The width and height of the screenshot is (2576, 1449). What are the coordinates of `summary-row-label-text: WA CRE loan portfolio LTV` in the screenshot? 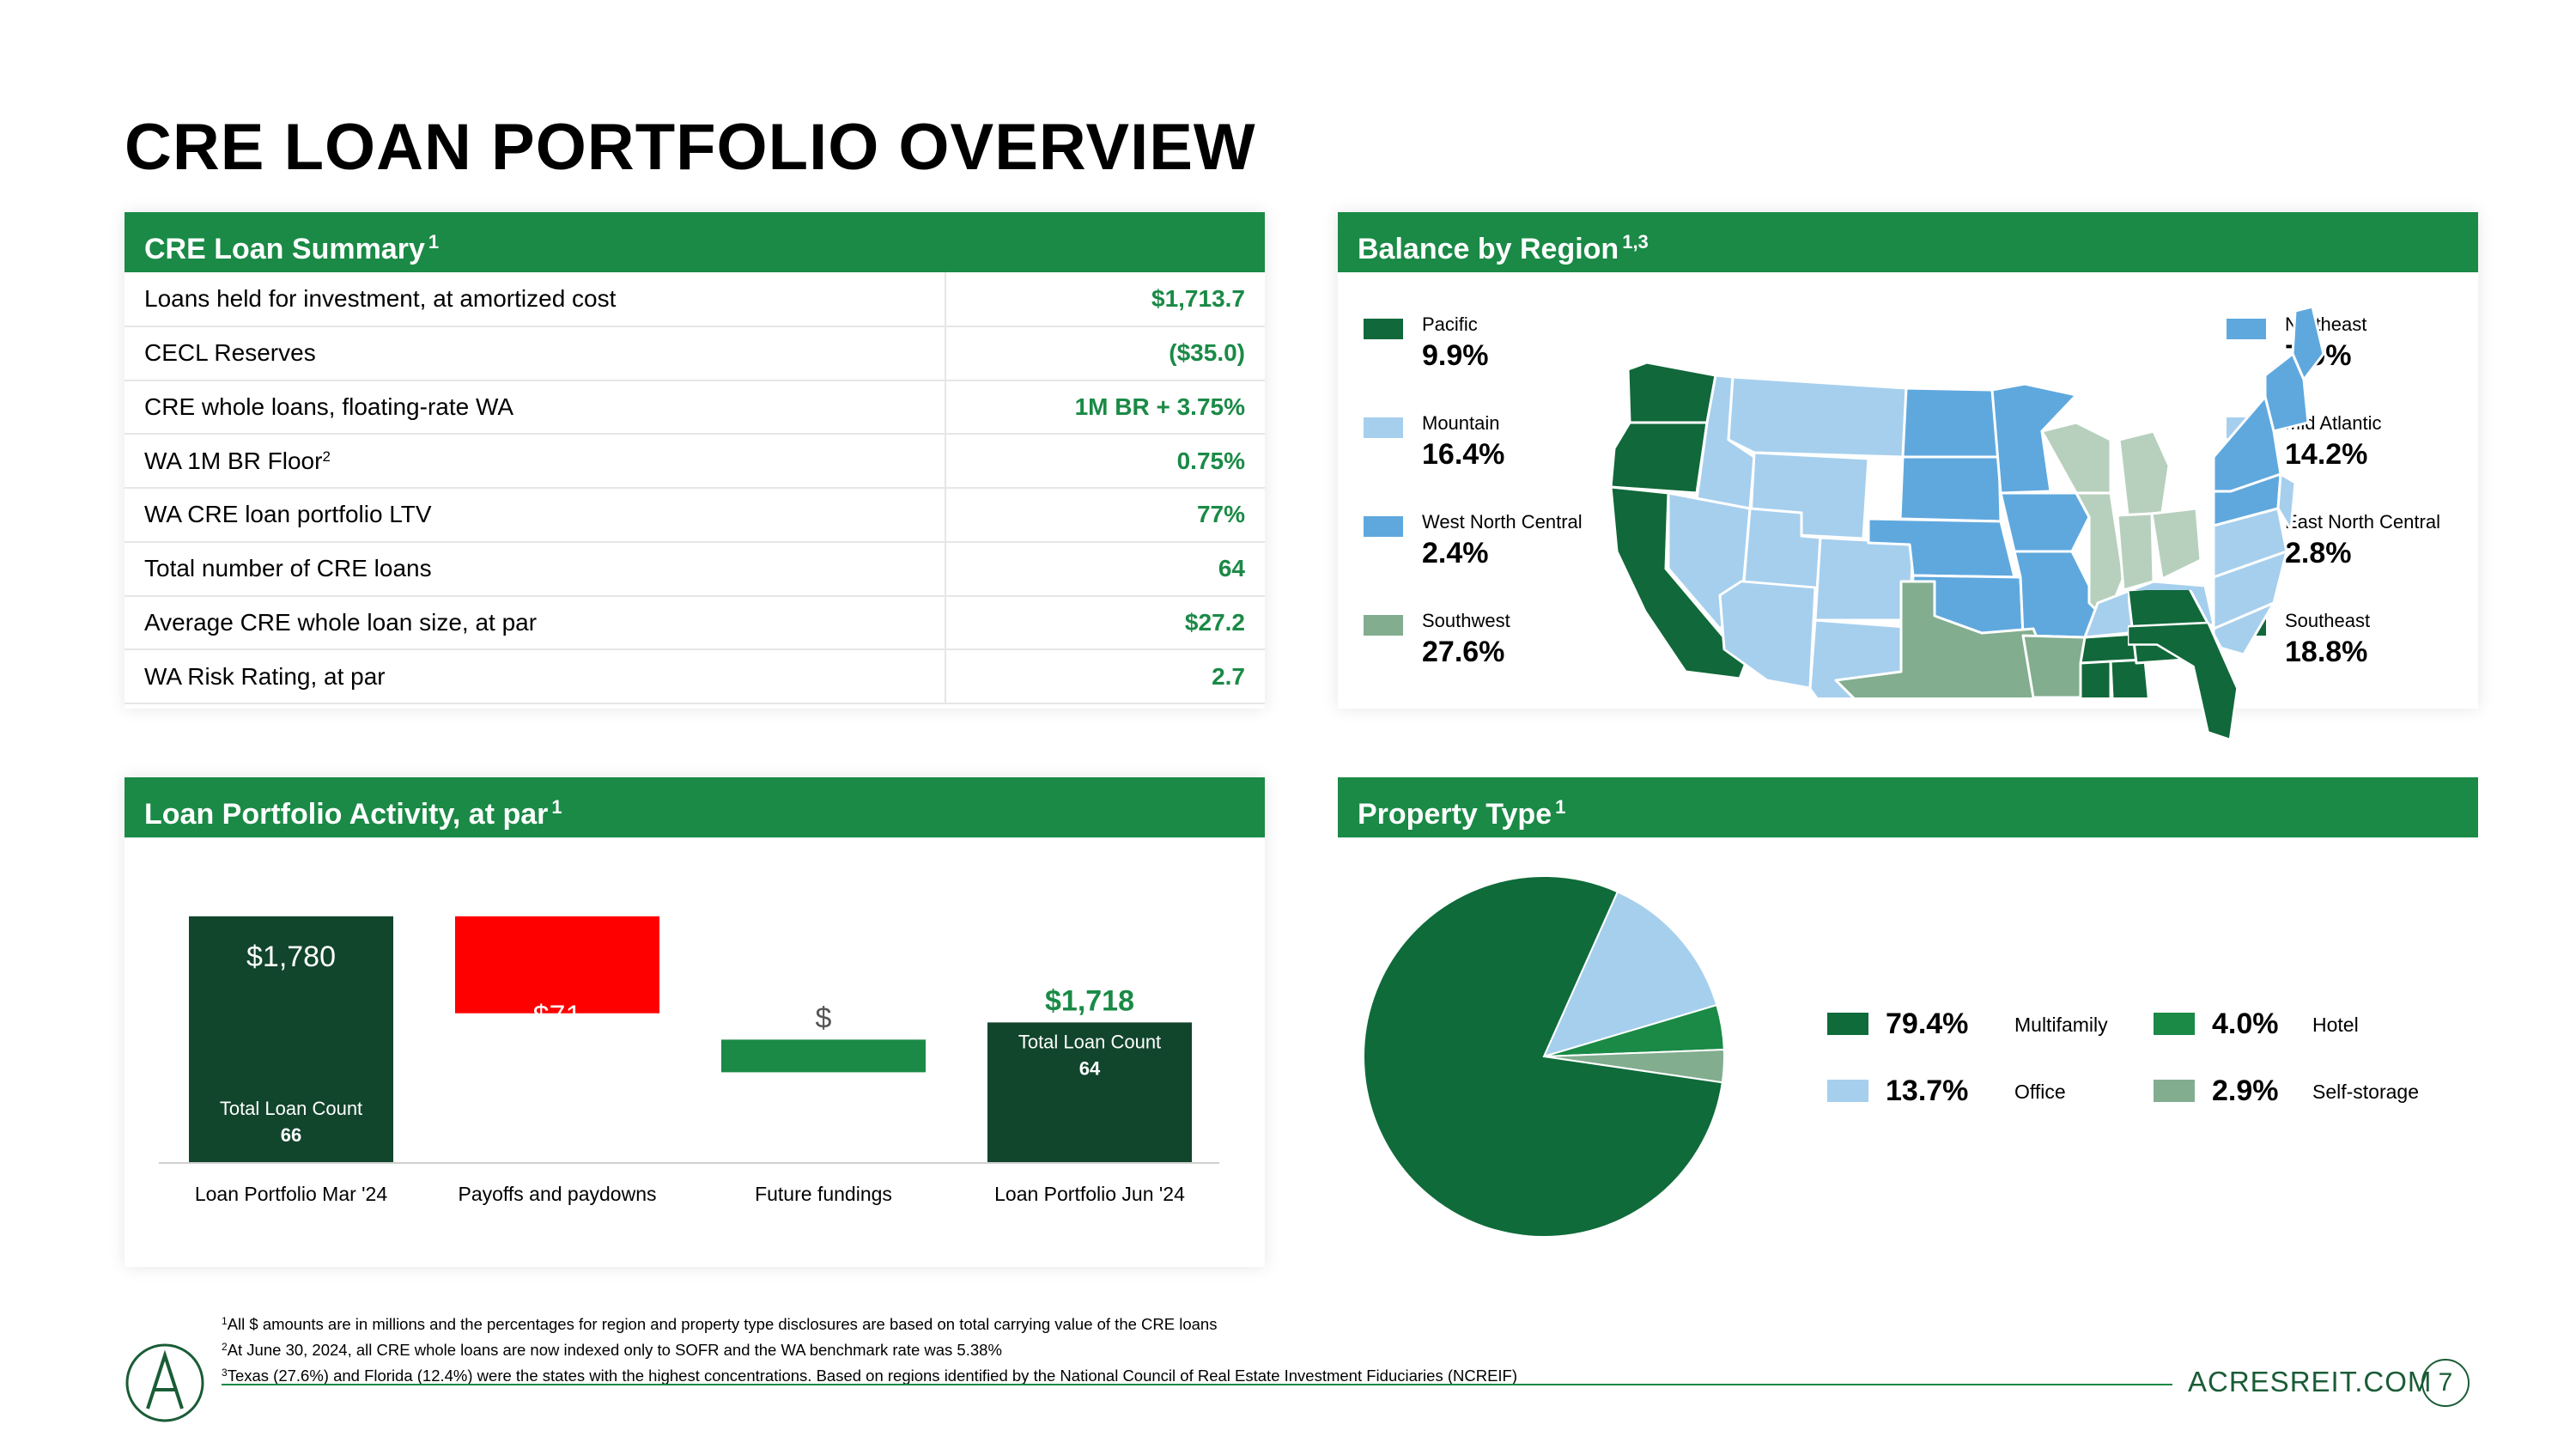 It's located at (288, 514).